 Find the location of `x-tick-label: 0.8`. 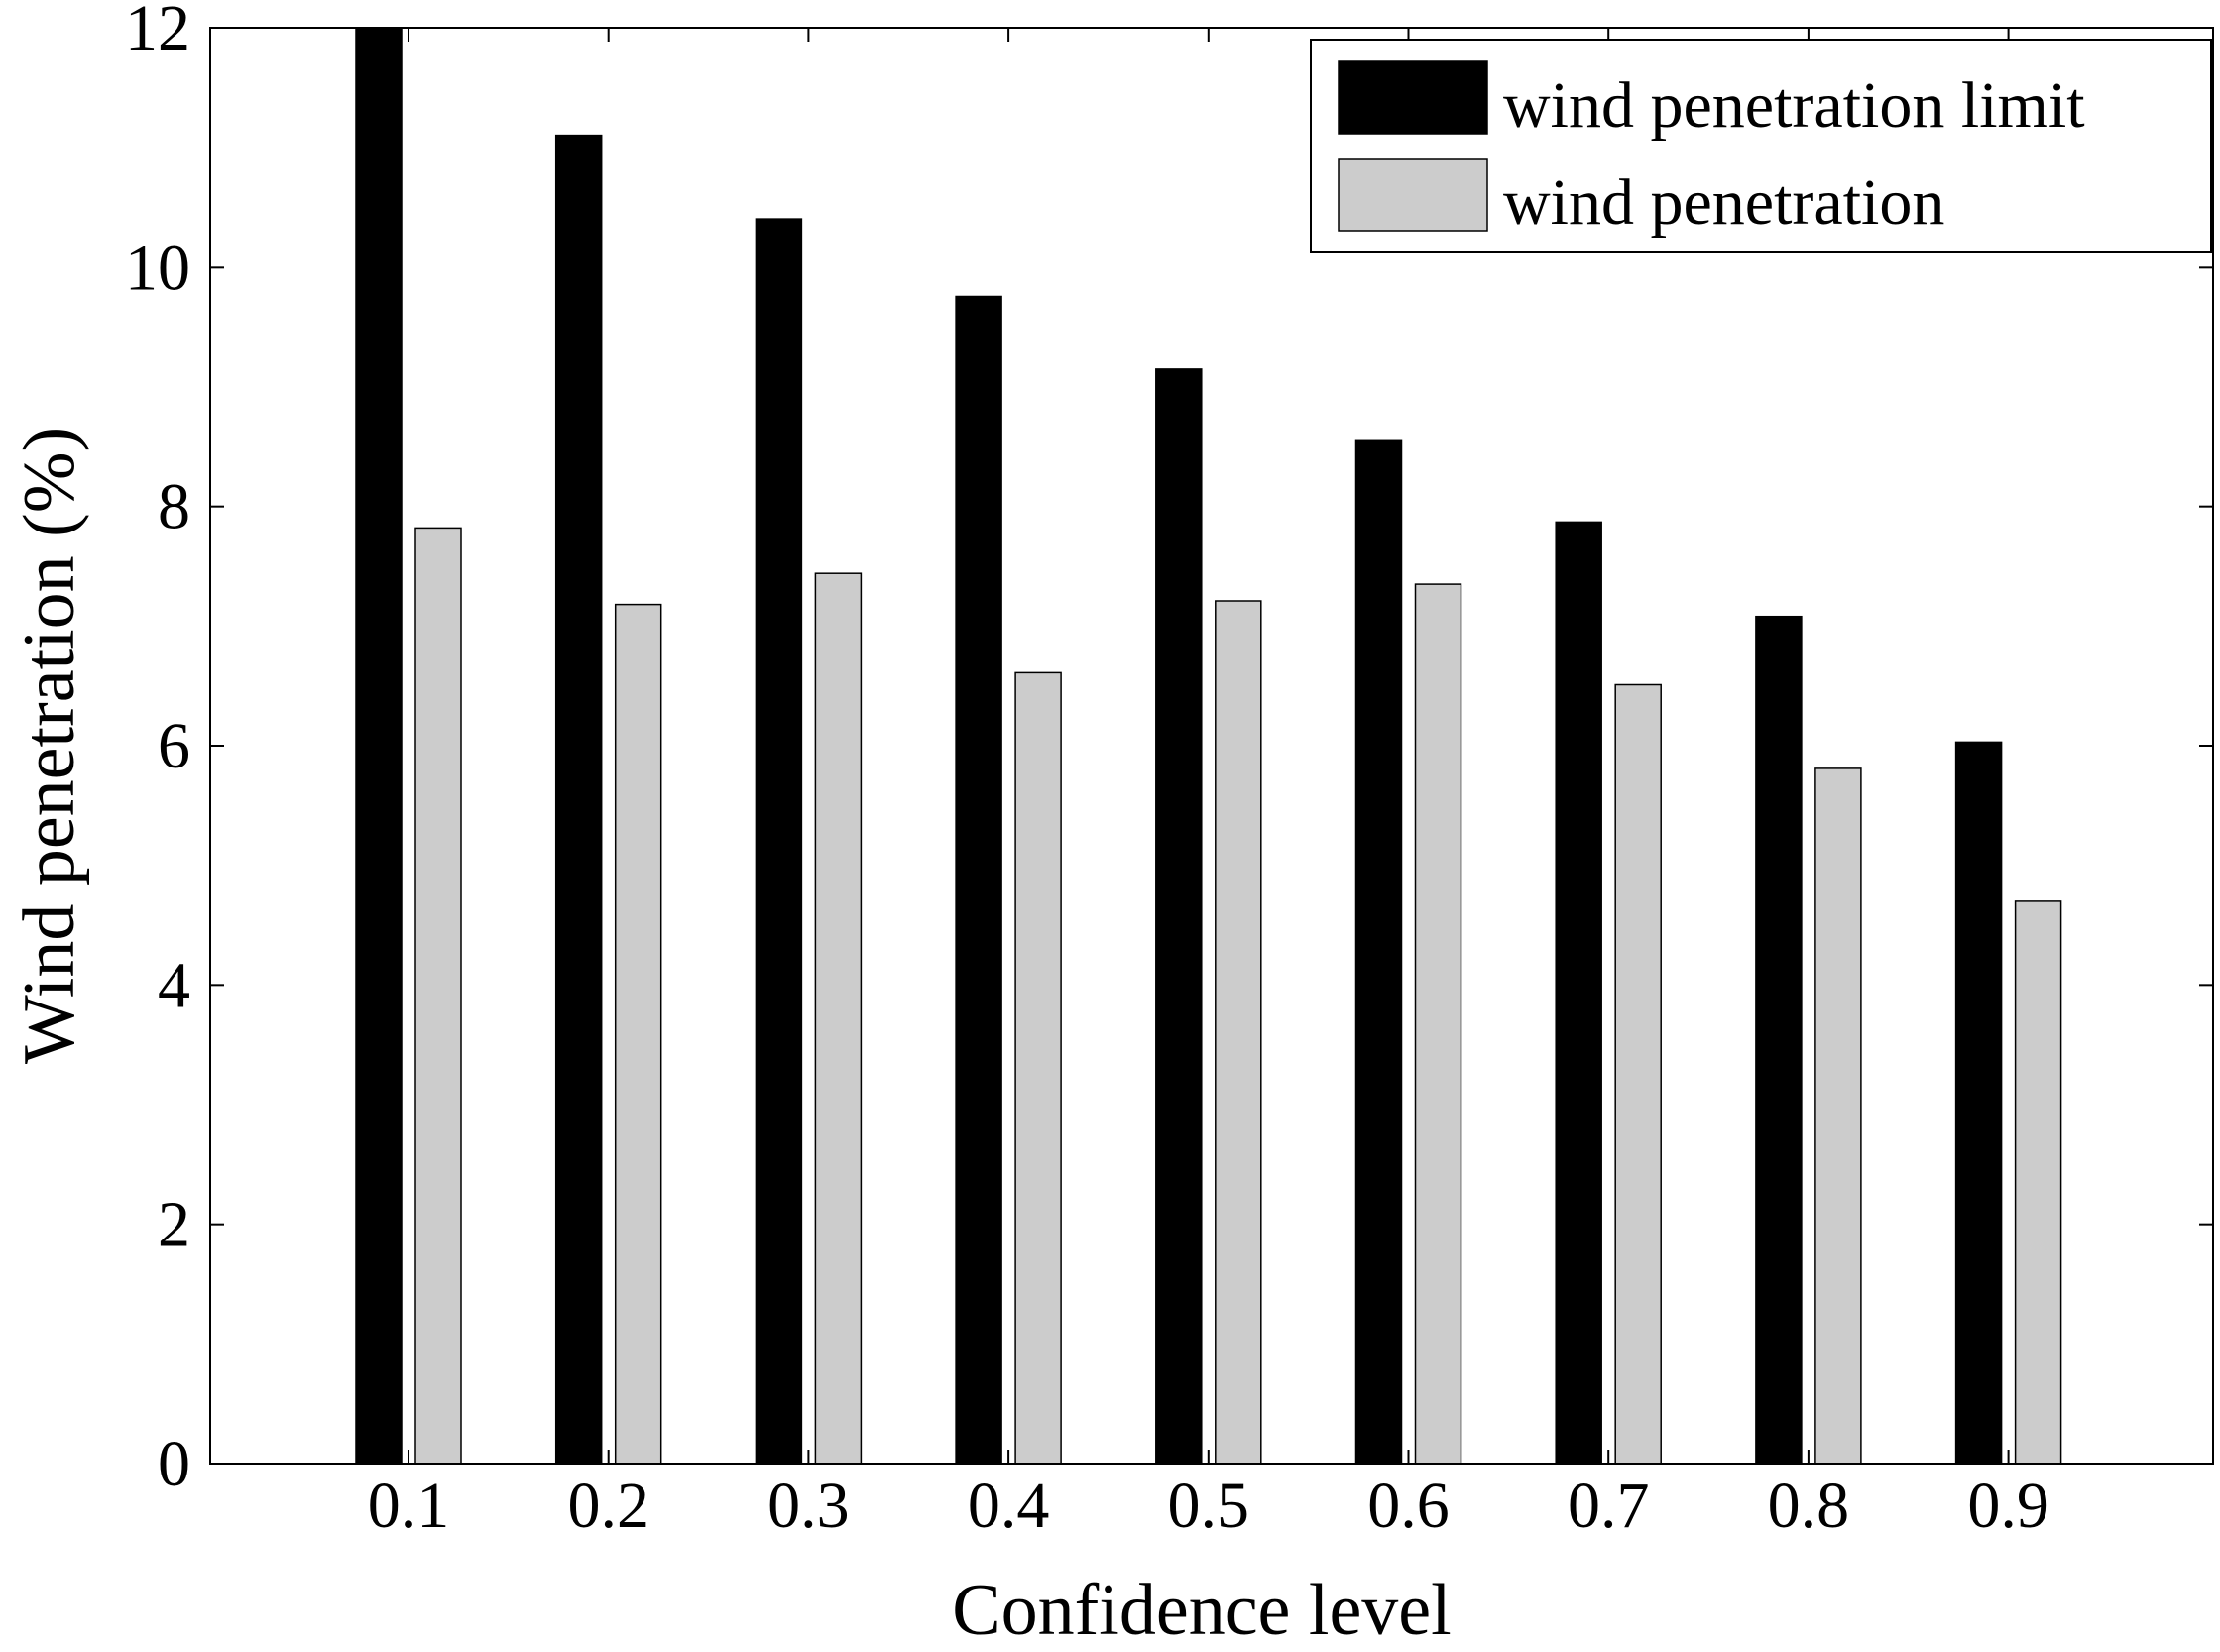

x-tick-label: 0.8 is located at coordinates (1809, 1506).